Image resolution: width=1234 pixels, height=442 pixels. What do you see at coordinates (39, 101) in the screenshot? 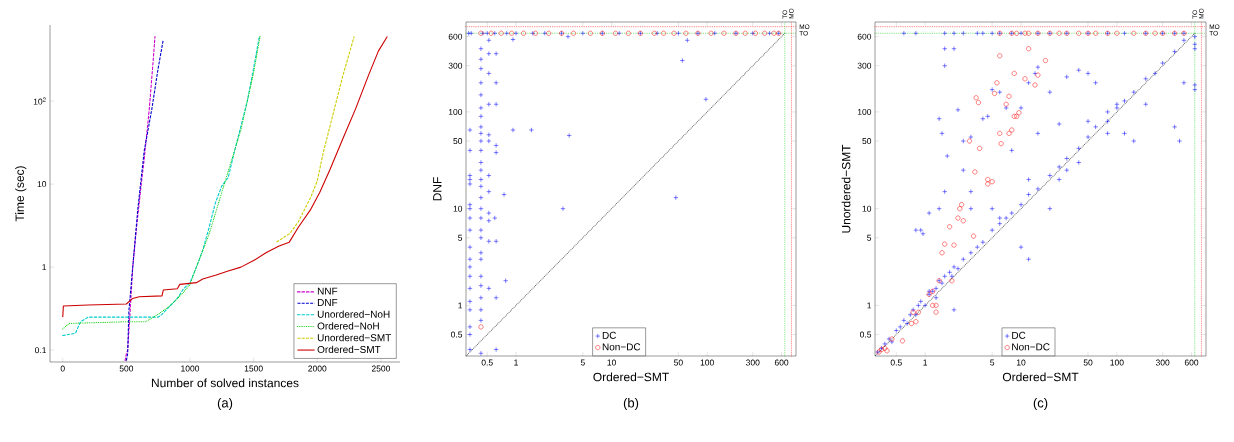
I see `y-tick-label: 10$^{2}$` at bounding box center [39, 101].